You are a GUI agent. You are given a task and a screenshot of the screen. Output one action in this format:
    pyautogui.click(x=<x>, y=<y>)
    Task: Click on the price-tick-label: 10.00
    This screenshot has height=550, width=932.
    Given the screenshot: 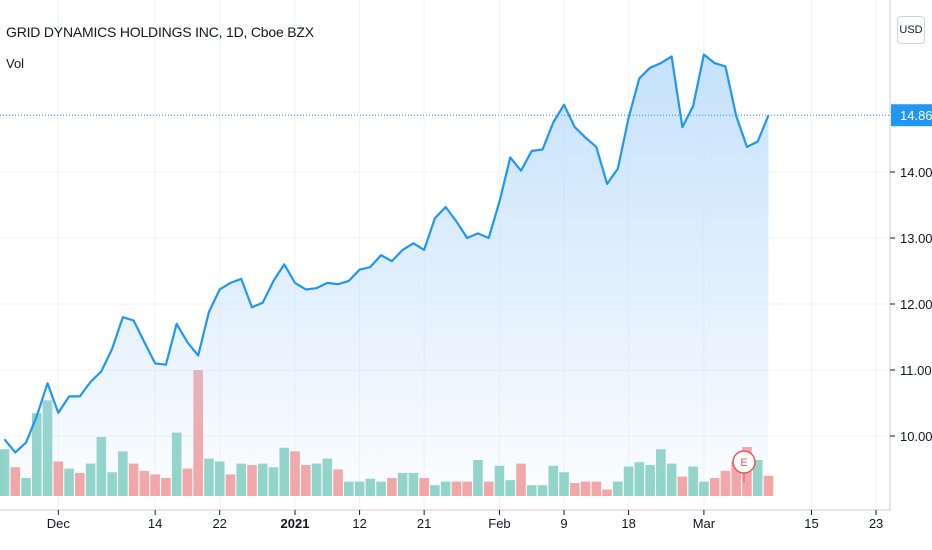 What is the action you would take?
    pyautogui.click(x=916, y=436)
    